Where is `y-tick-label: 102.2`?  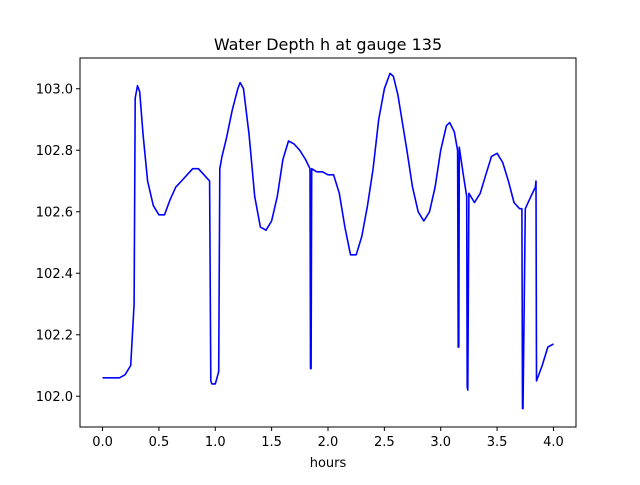 y-tick-label: 102.2 is located at coordinates (54, 335).